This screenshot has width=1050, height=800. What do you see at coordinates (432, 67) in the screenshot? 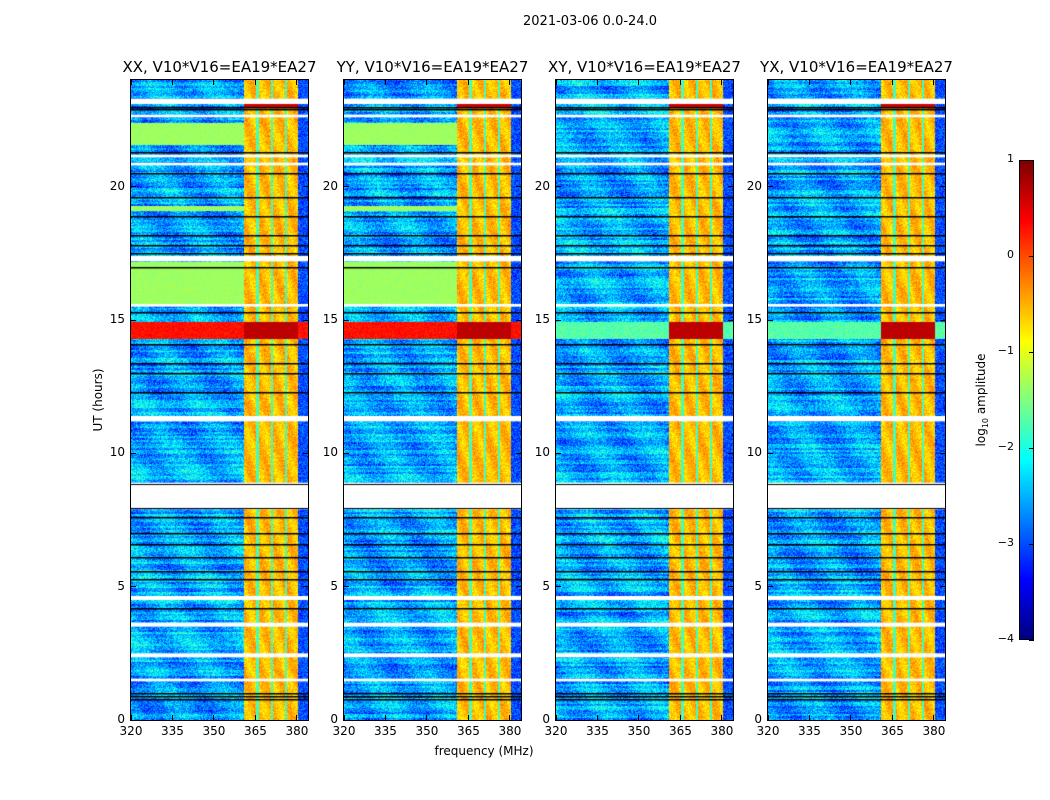
I see `panel-title: YY, V10*V16=EA19*EA27` at bounding box center [432, 67].